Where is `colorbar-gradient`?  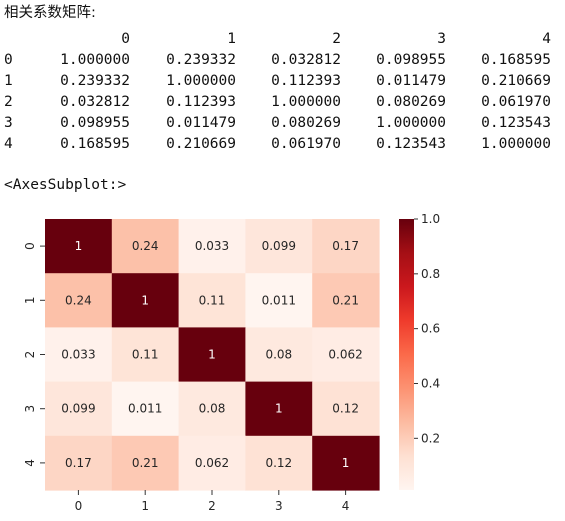
colorbar-gradient is located at coordinates (406, 354).